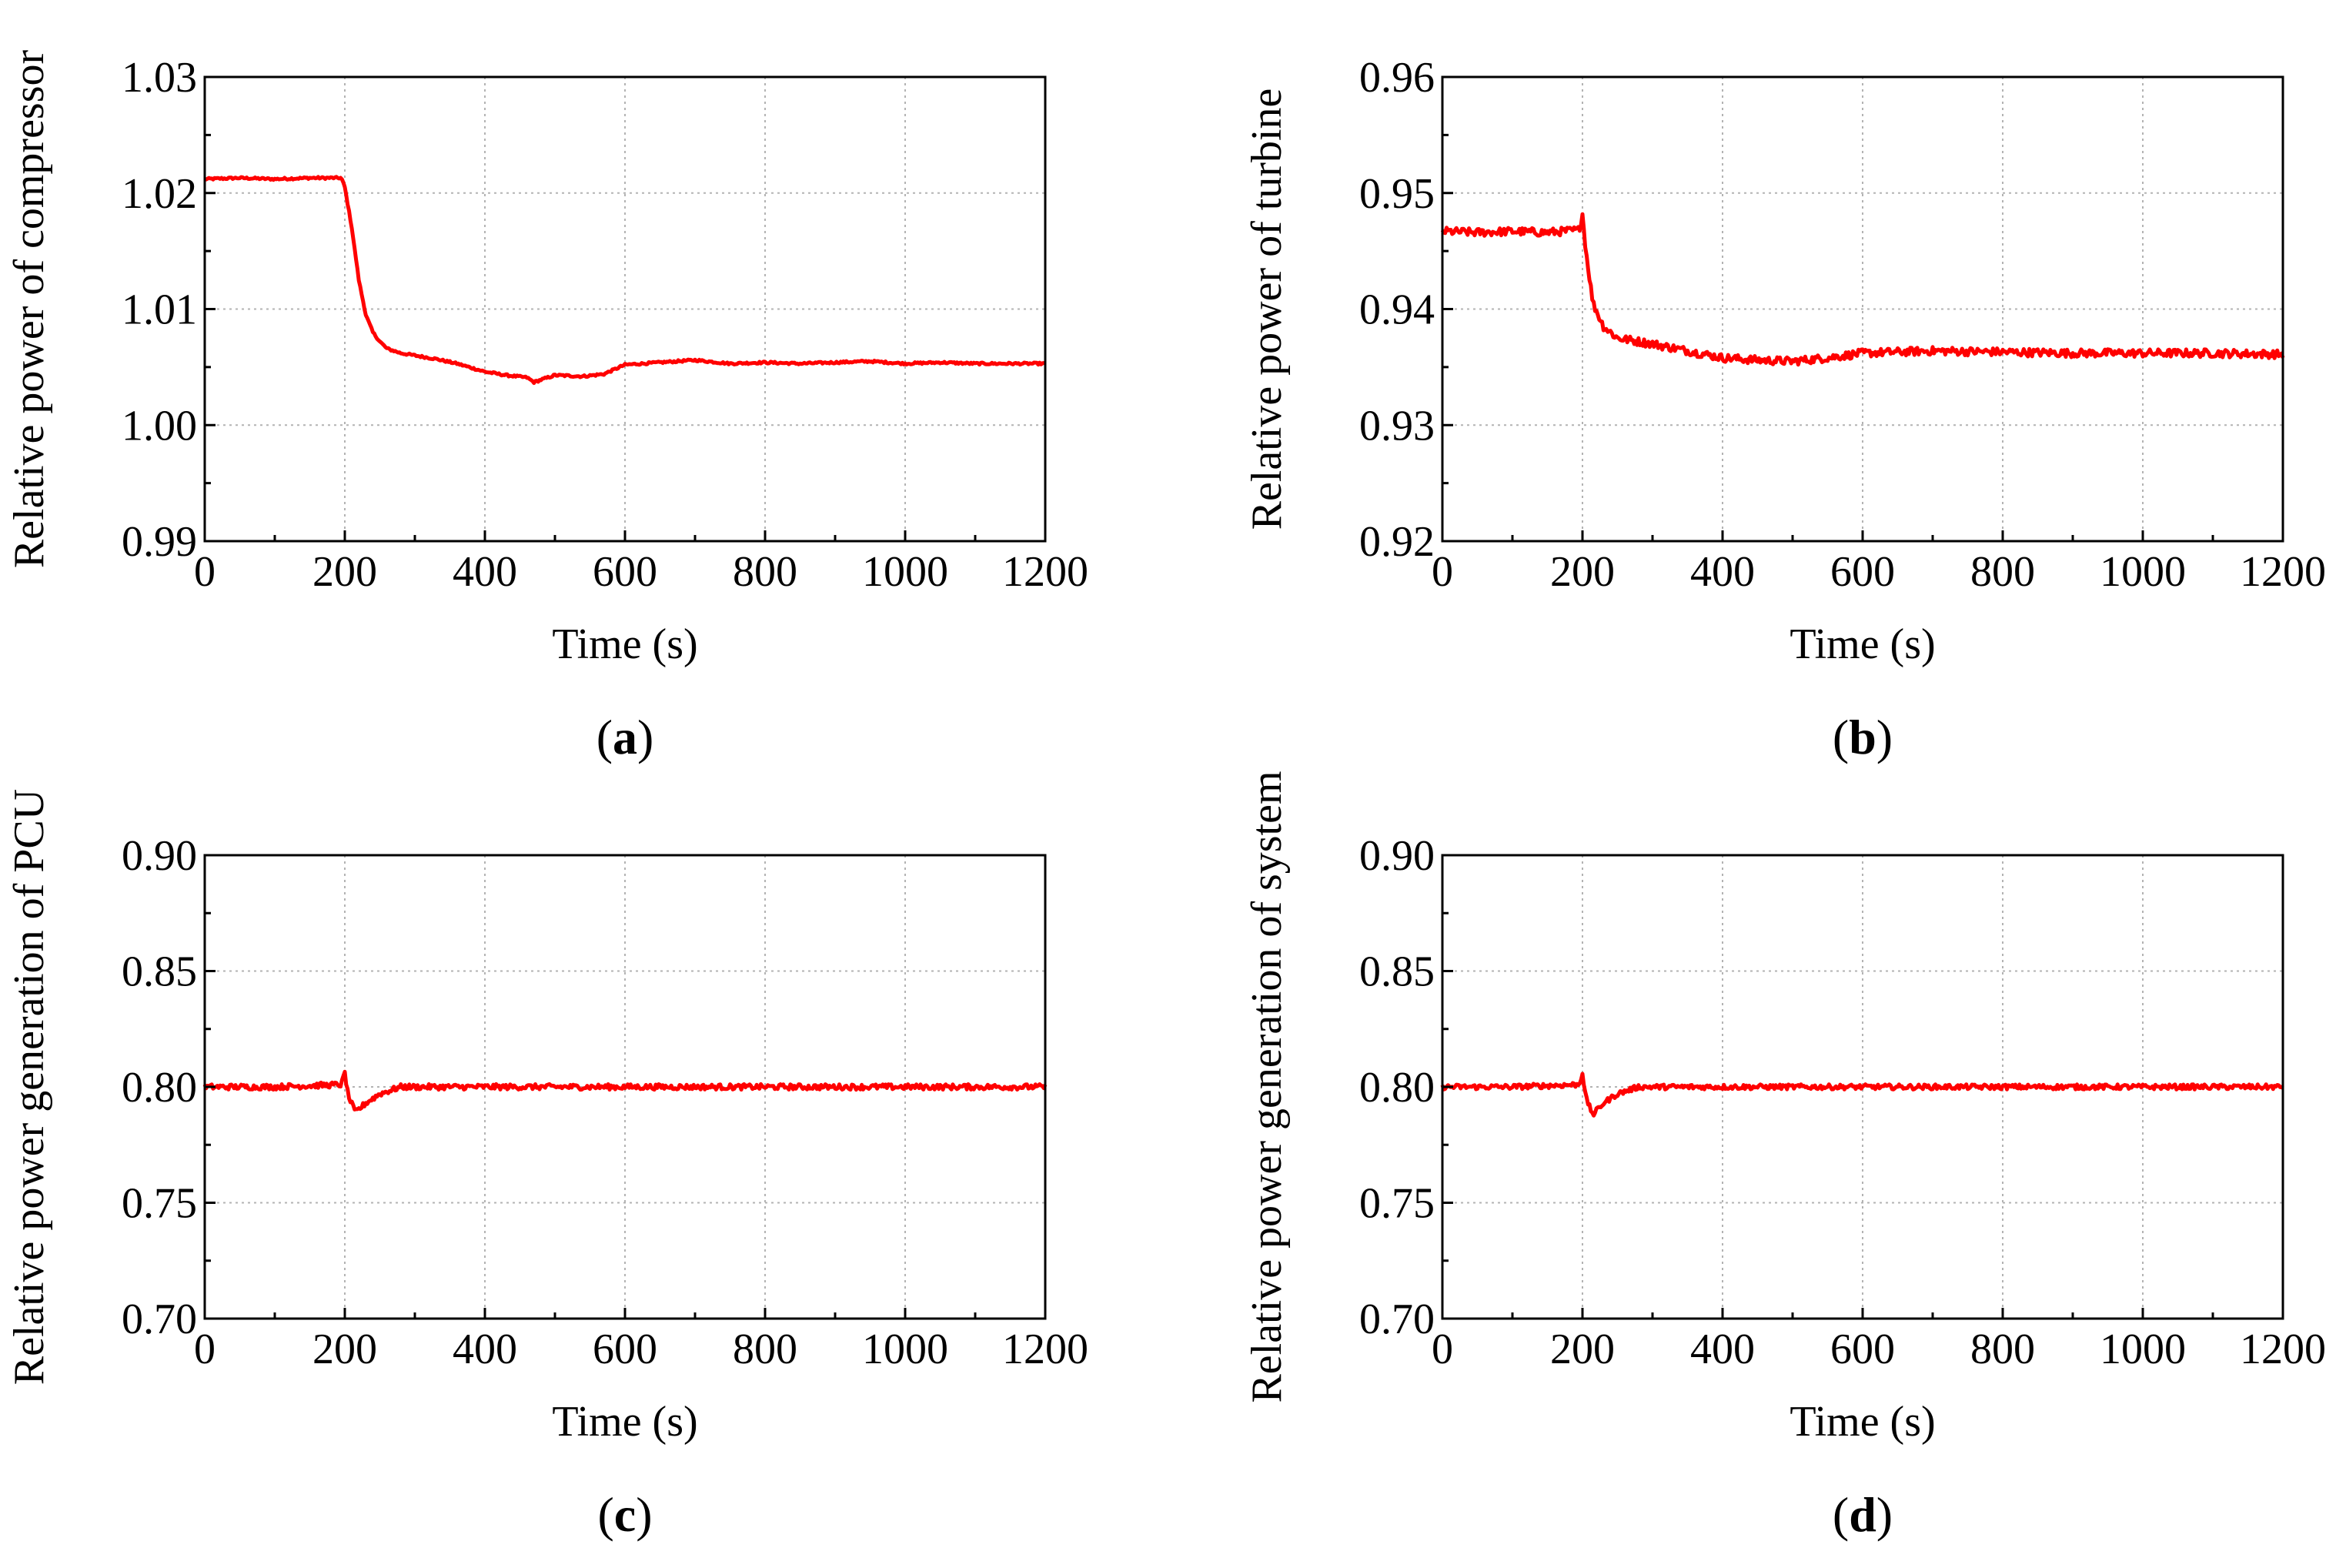 Image resolution: width=2346 pixels, height=1568 pixels. I want to click on y-tick-label: 1.03, so click(159, 78).